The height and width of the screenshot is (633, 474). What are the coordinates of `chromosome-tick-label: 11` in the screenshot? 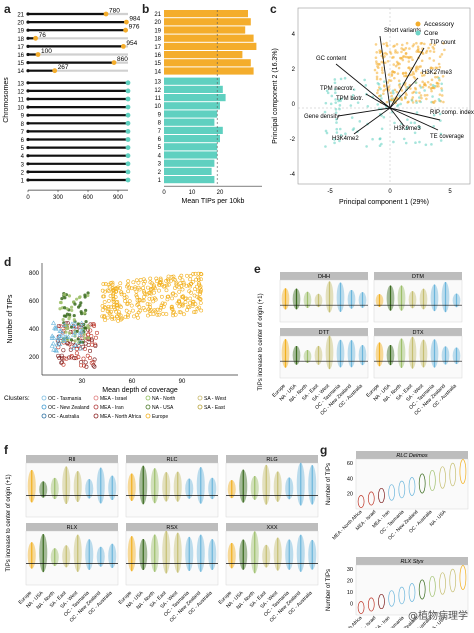 It's located at (158, 99).